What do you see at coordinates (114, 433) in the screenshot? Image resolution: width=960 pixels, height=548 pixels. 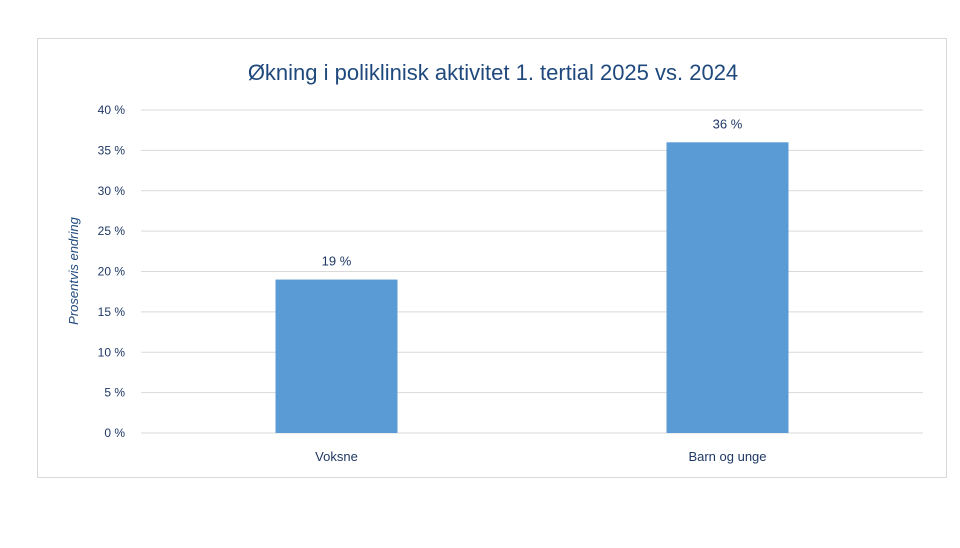 I see `y-tick-label: 0 %` at bounding box center [114, 433].